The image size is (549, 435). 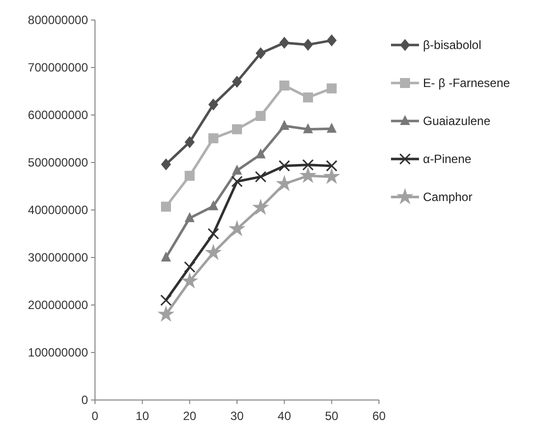 What do you see at coordinates (331, 416) in the screenshot?
I see `x-tick-label: 50` at bounding box center [331, 416].